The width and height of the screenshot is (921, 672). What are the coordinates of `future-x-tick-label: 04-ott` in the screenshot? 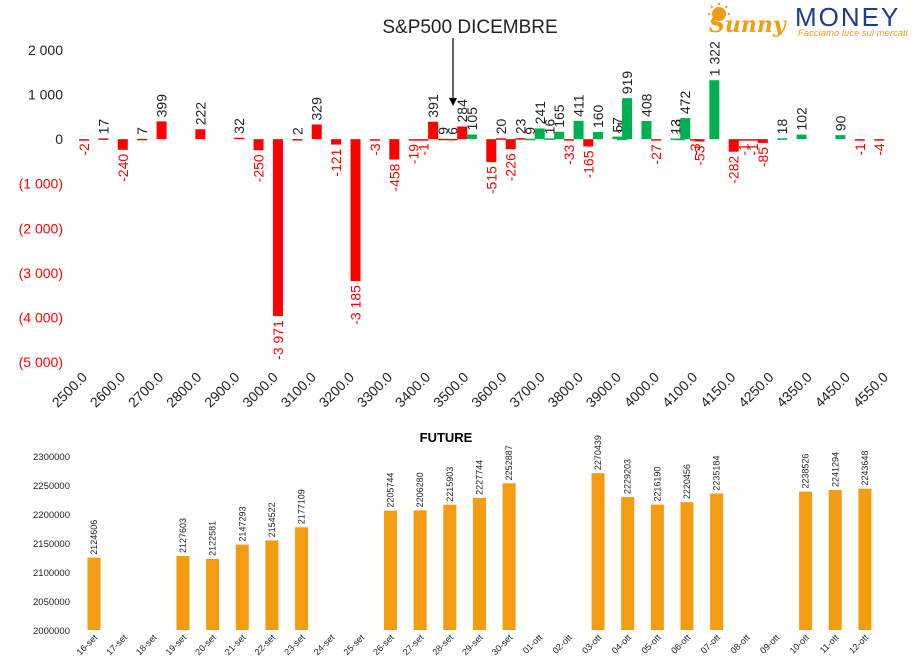 It's located at (622, 644).